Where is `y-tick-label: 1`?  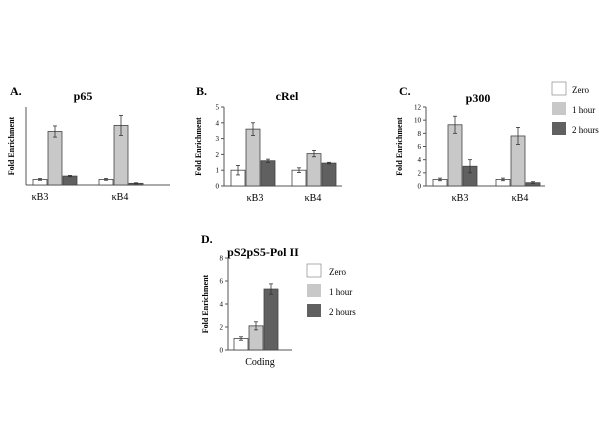 y-tick-label: 1 is located at coordinates (218, 171).